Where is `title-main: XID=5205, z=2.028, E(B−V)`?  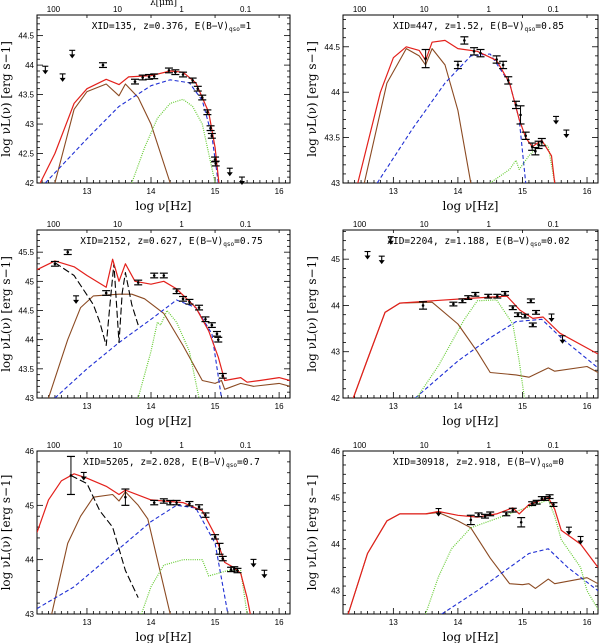
title-main: XID=5205, z=2.028, E(B−V) is located at coordinates (154, 462).